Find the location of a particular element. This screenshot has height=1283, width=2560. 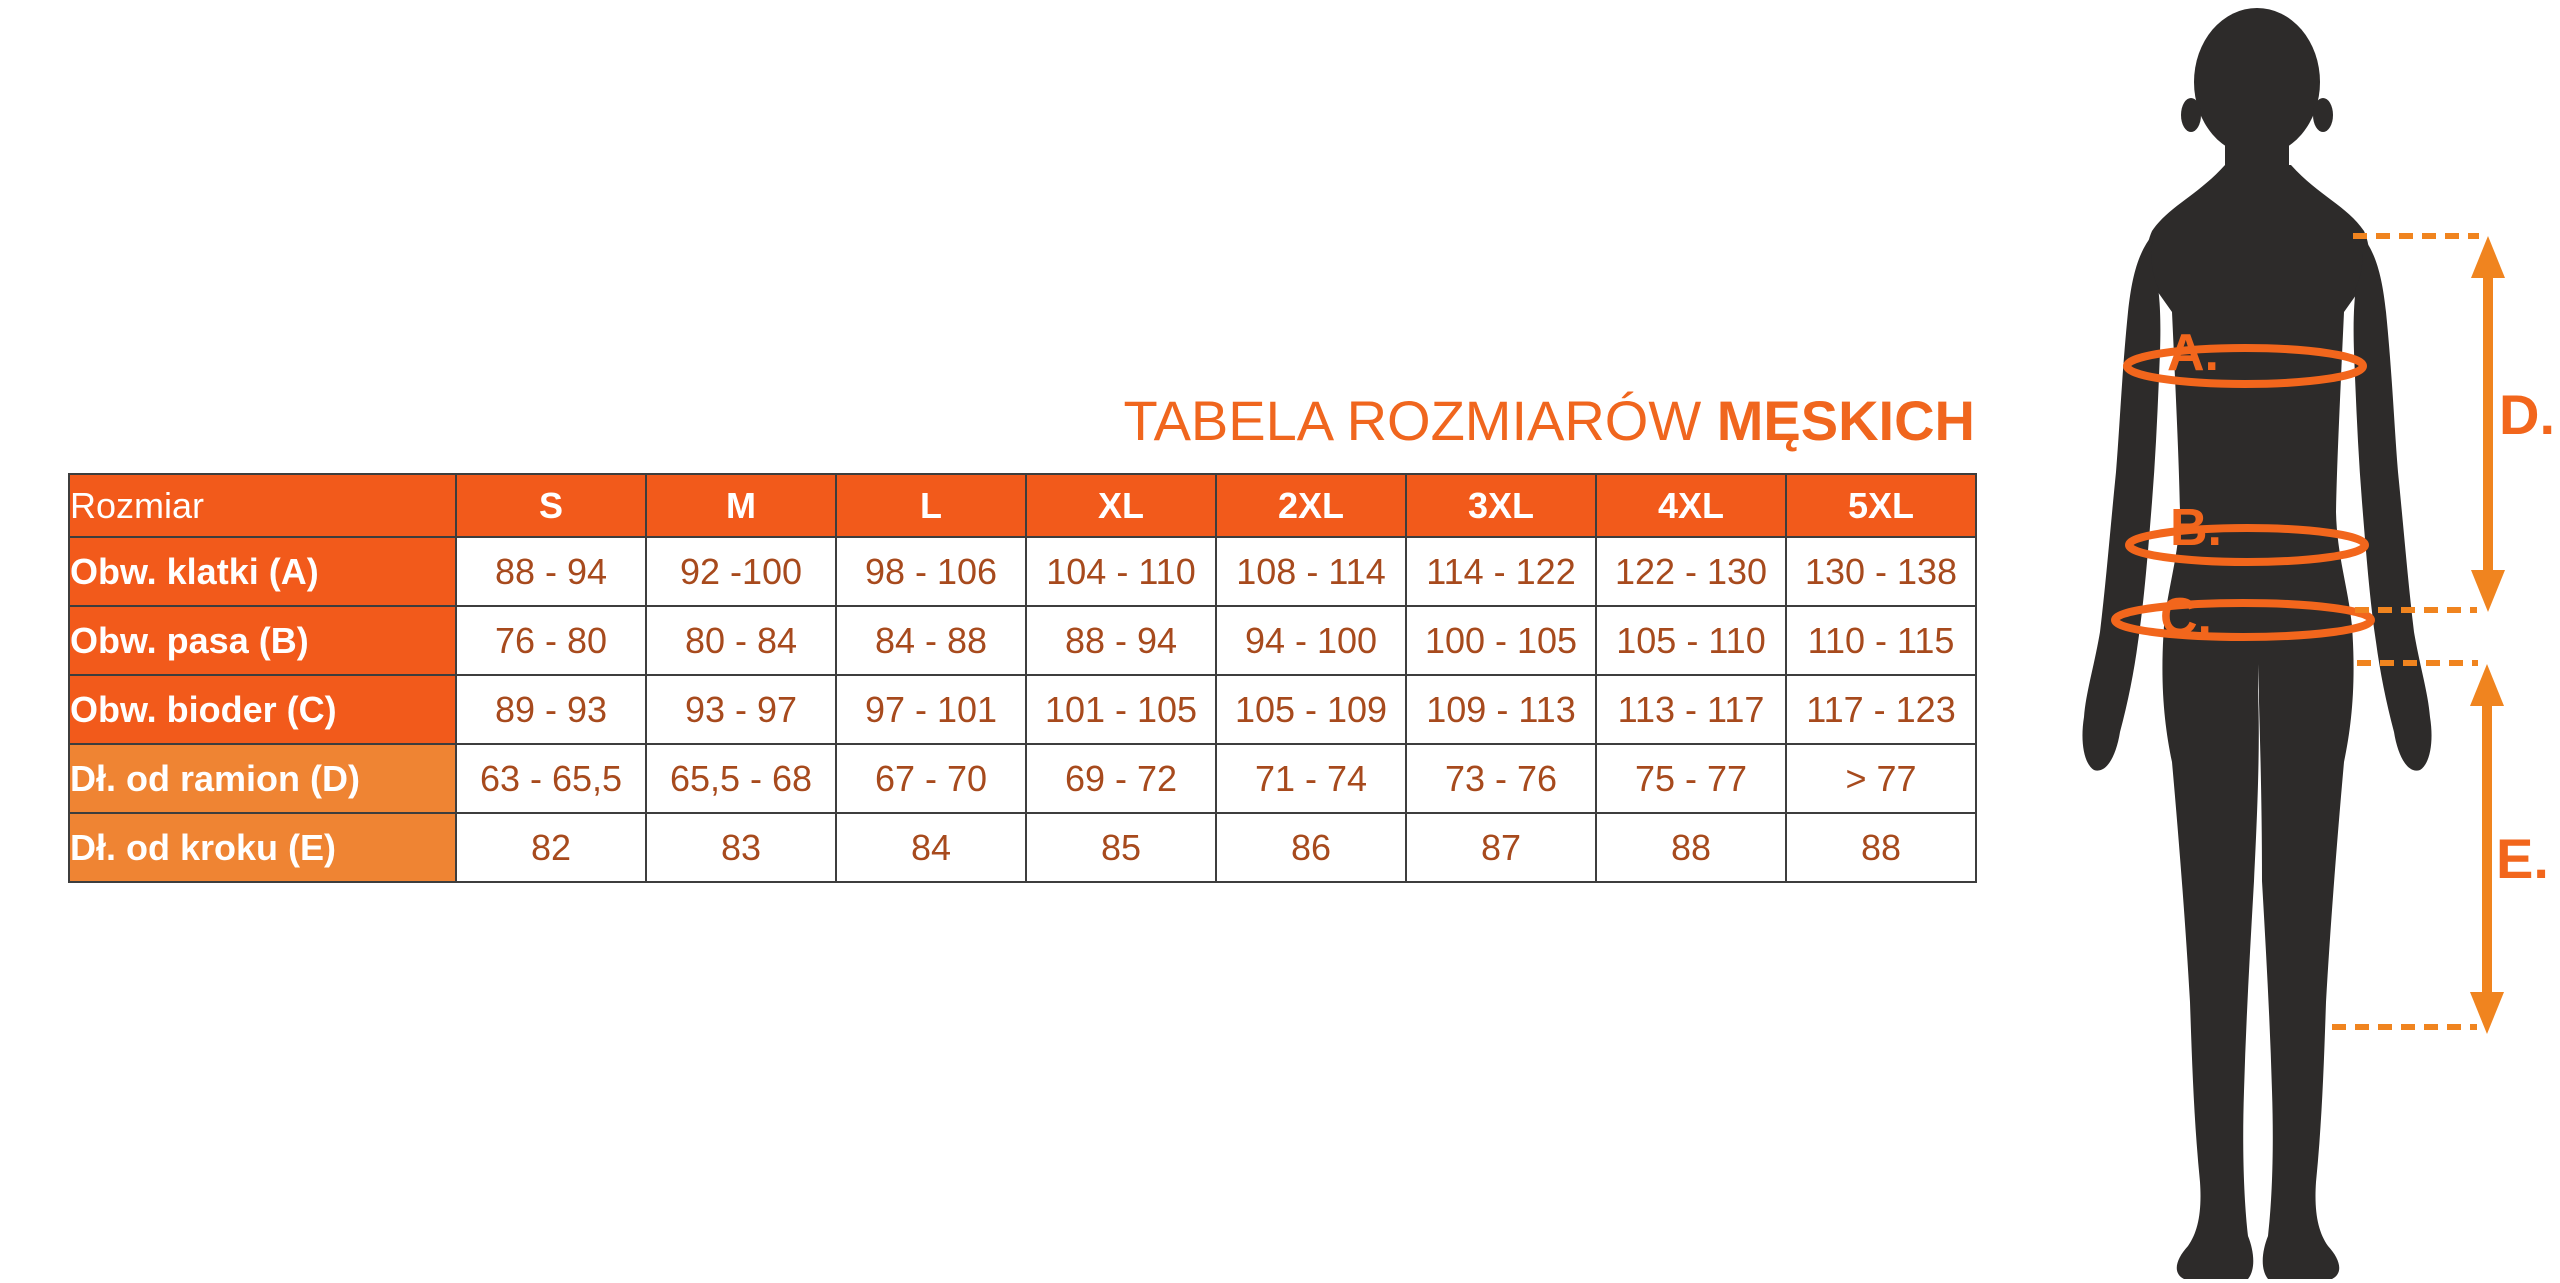

table-row: Dł. od kroku (E) 82 83 84 85 86 87 88 88 is located at coordinates (1022, 847).